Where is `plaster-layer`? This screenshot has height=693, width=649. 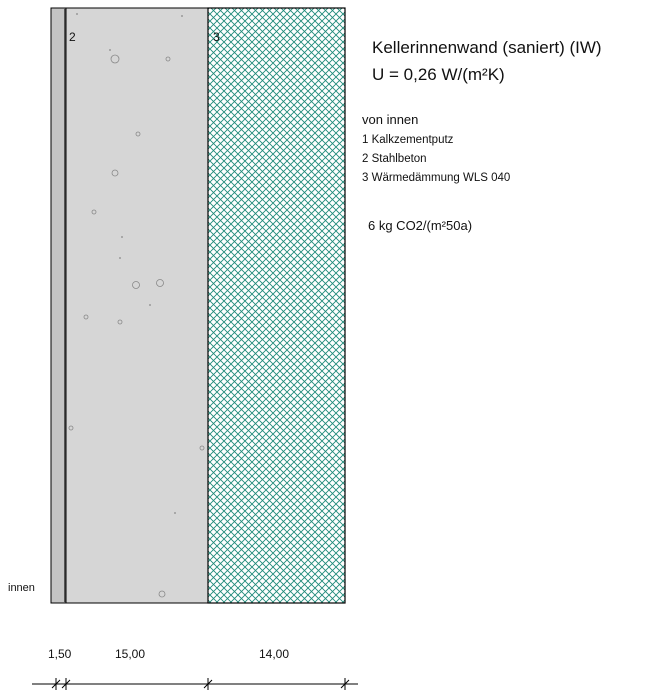 plaster-layer is located at coordinates (58, 305).